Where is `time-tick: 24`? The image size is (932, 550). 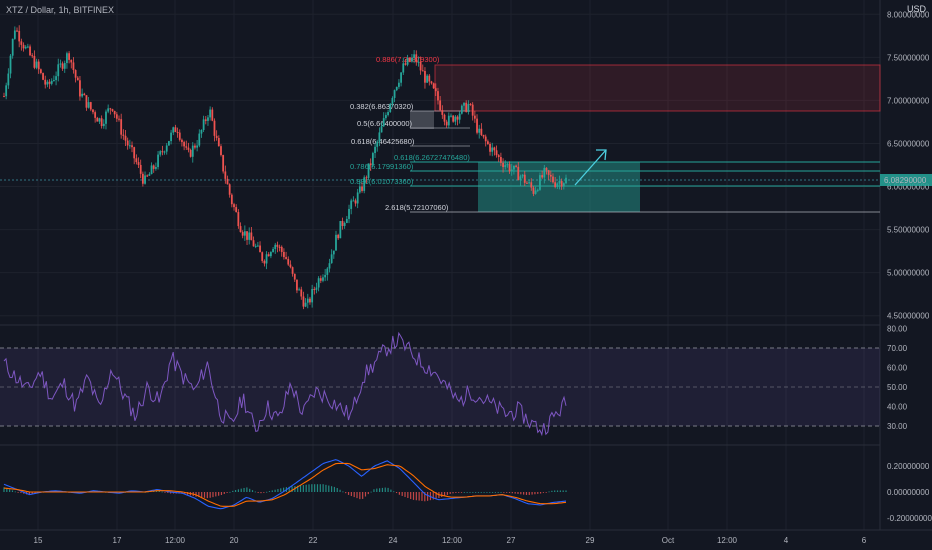 time-tick: 24 is located at coordinates (393, 540).